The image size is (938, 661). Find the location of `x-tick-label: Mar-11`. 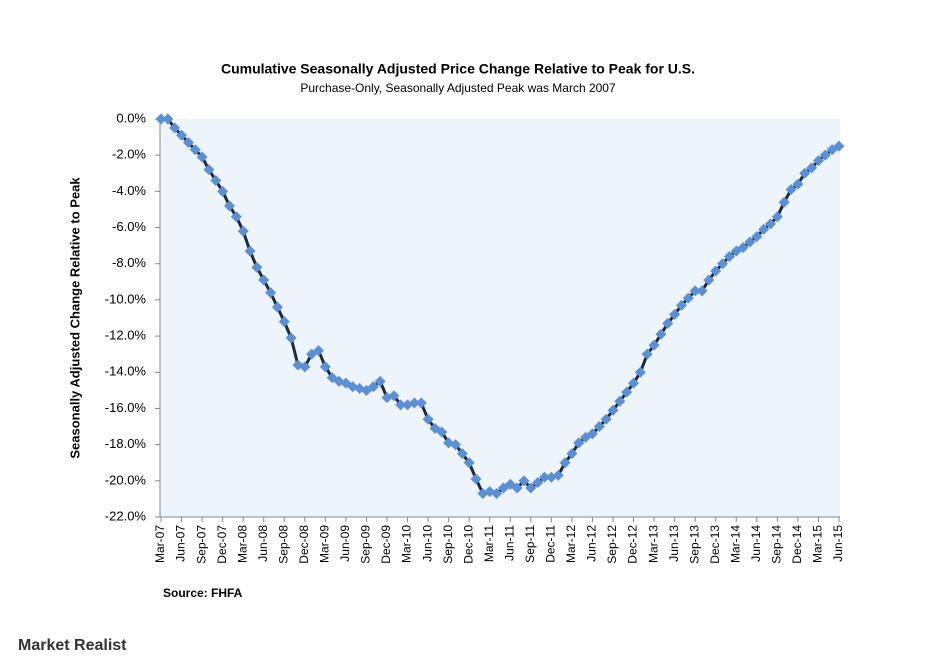

x-tick-label: Mar-11 is located at coordinates (489, 543).